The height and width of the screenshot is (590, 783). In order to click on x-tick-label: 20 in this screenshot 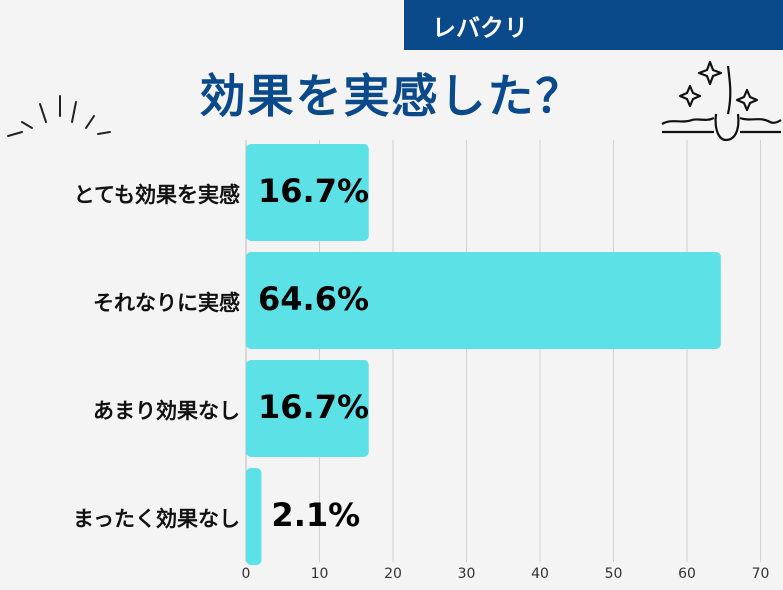, I will do `click(393, 574)`.